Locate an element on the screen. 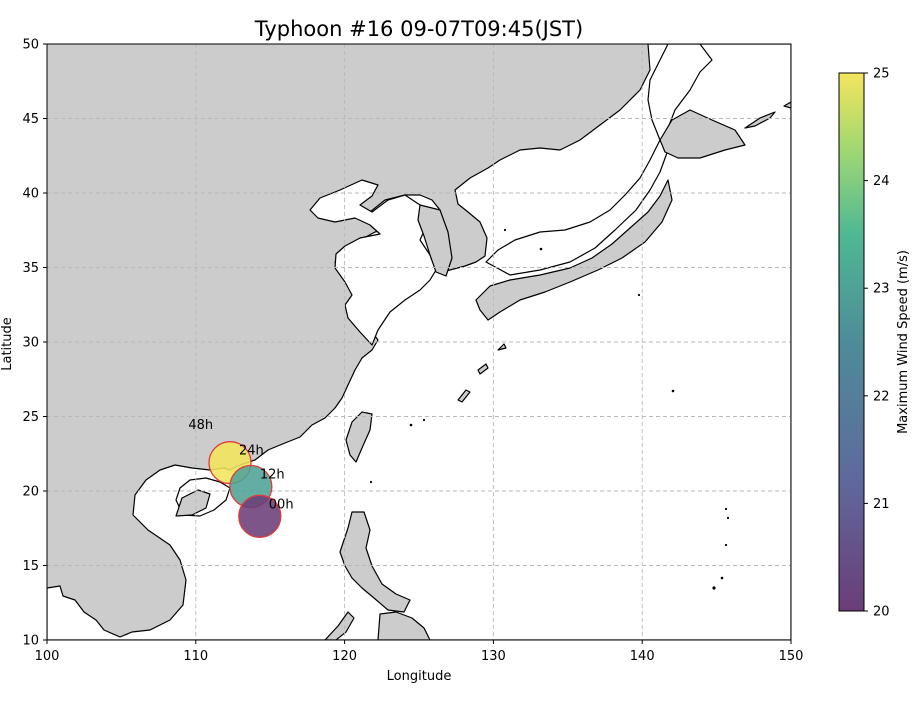 This screenshot has height=704, width=919. sea-of-japan is located at coordinates (599, 160).